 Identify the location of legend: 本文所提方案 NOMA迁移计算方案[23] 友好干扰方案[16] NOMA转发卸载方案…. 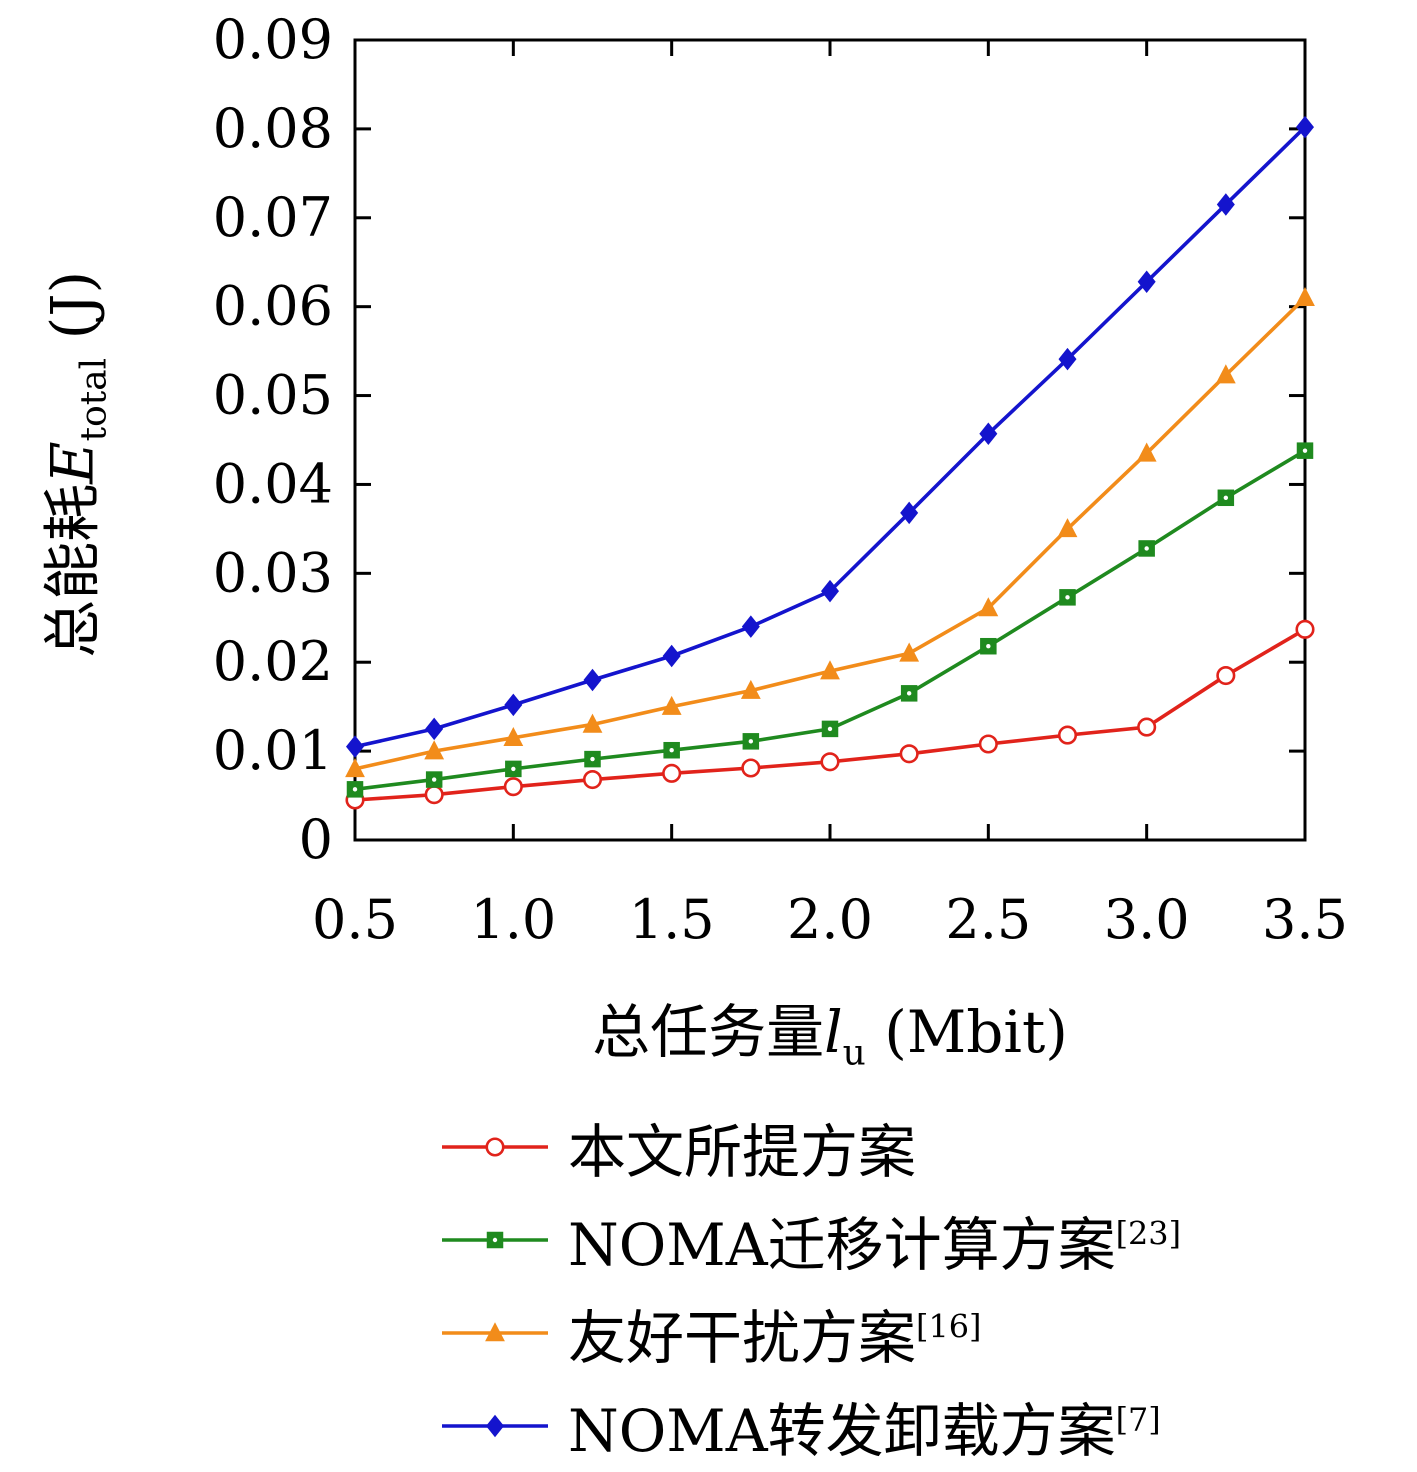
(810, 1286).